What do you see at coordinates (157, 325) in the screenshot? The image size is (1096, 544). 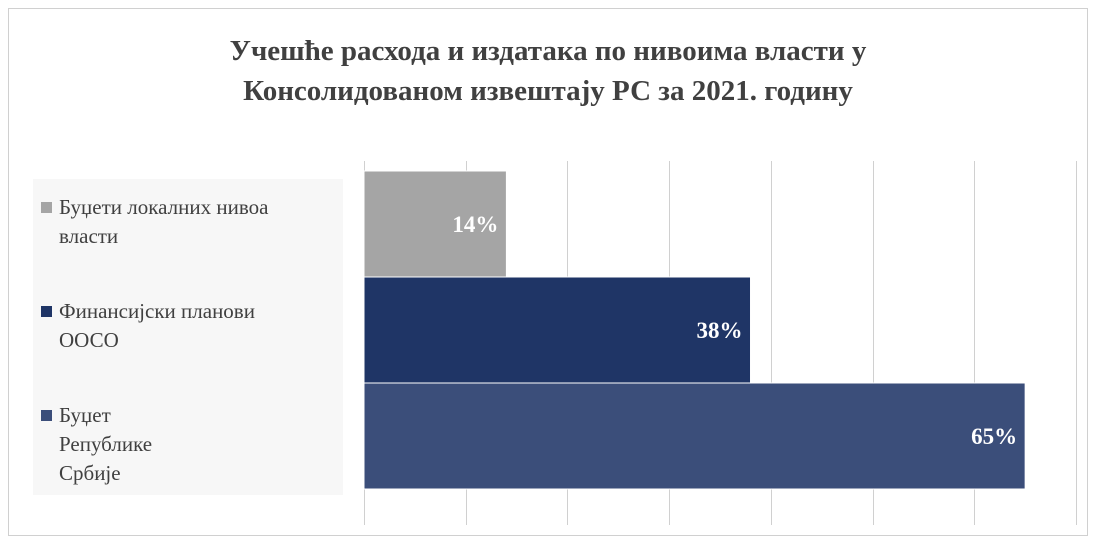 I see `legend-label-ooso-plans: Финансијски планови ООСО` at bounding box center [157, 325].